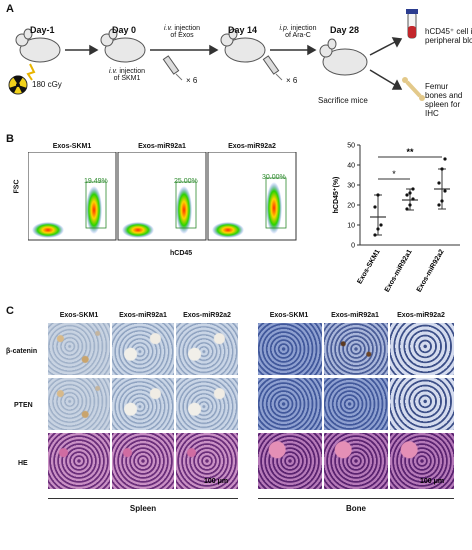  What do you see at coordinates (394, 174) in the screenshot?
I see `sig-label-1: *` at bounding box center [394, 174].